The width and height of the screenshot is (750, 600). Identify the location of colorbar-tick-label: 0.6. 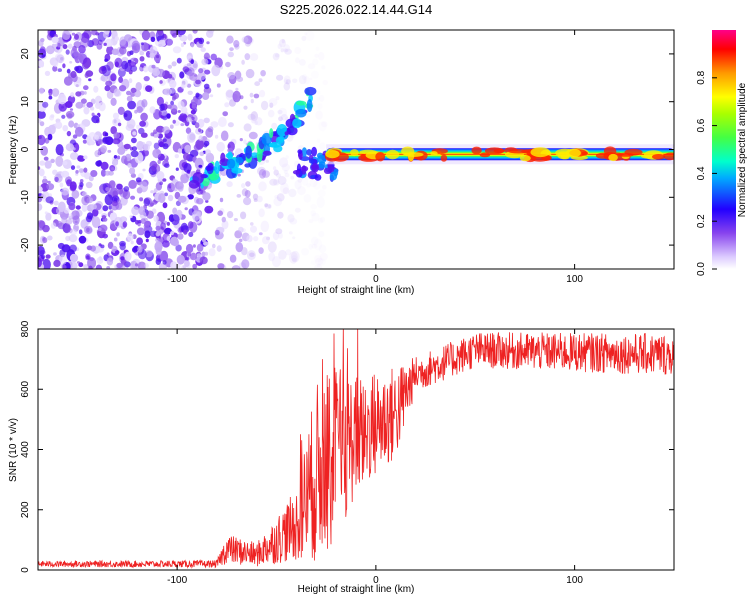
(701, 125).